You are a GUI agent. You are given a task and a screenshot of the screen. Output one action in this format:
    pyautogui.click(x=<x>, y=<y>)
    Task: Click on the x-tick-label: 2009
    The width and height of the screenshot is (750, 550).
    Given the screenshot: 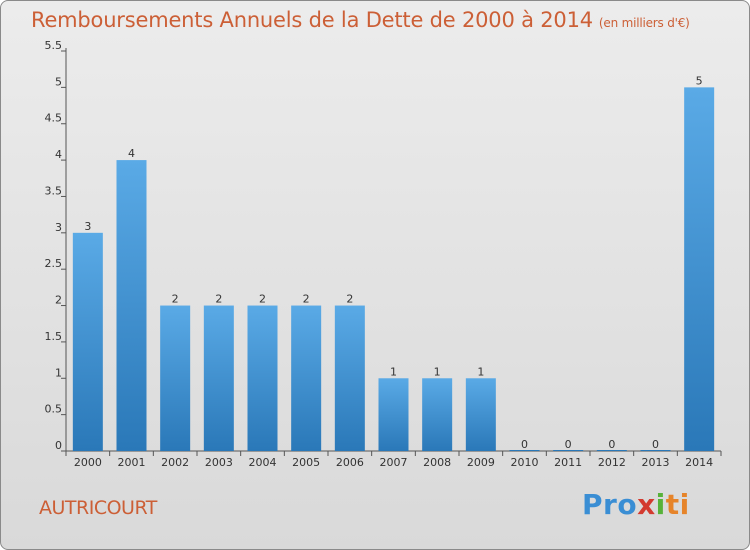 What is the action you would take?
    pyautogui.click(x=481, y=462)
    